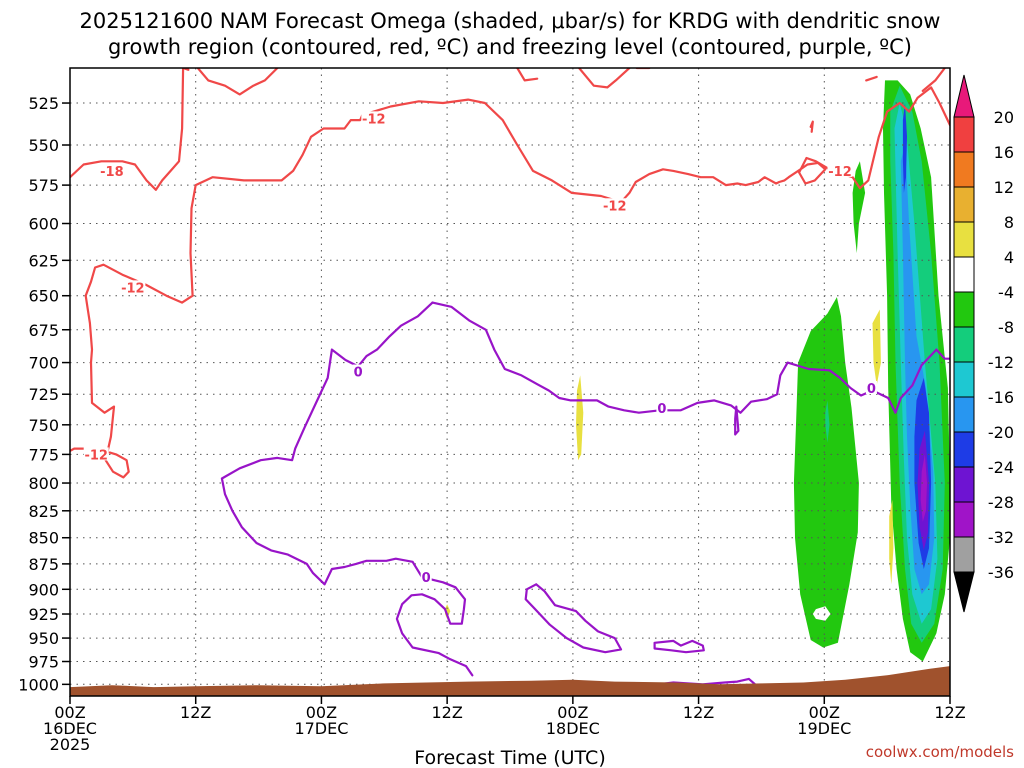 This screenshot has height=768, width=1024. I want to click on credit-text: coolwx.com/models, so click(940, 752).